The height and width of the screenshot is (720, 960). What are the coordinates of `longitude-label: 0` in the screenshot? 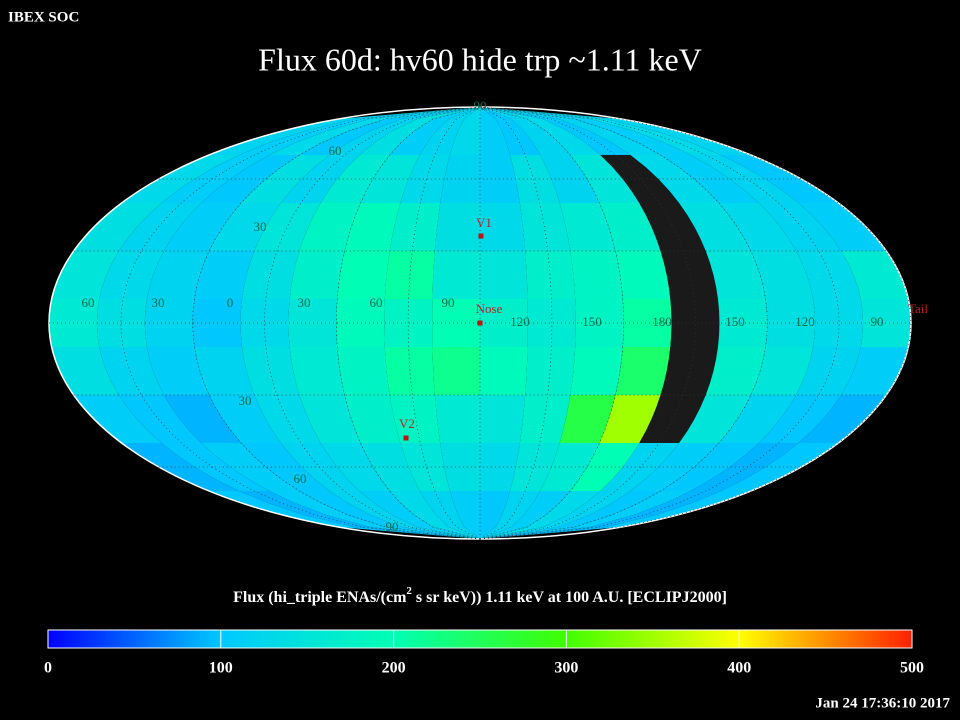 It's located at (230, 302).